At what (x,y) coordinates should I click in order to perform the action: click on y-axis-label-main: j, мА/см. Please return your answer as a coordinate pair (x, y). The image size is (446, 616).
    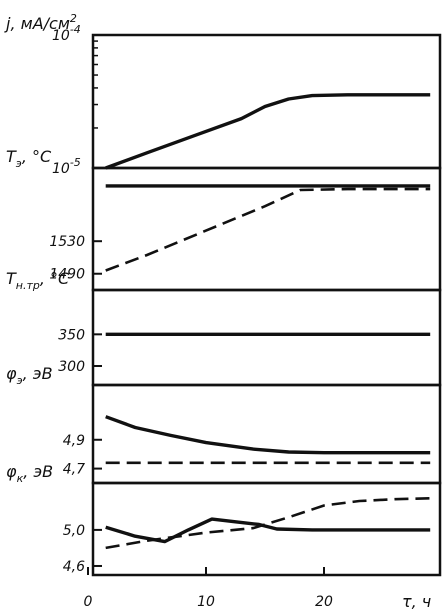
    Looking at the image, I should click on (37, 23).